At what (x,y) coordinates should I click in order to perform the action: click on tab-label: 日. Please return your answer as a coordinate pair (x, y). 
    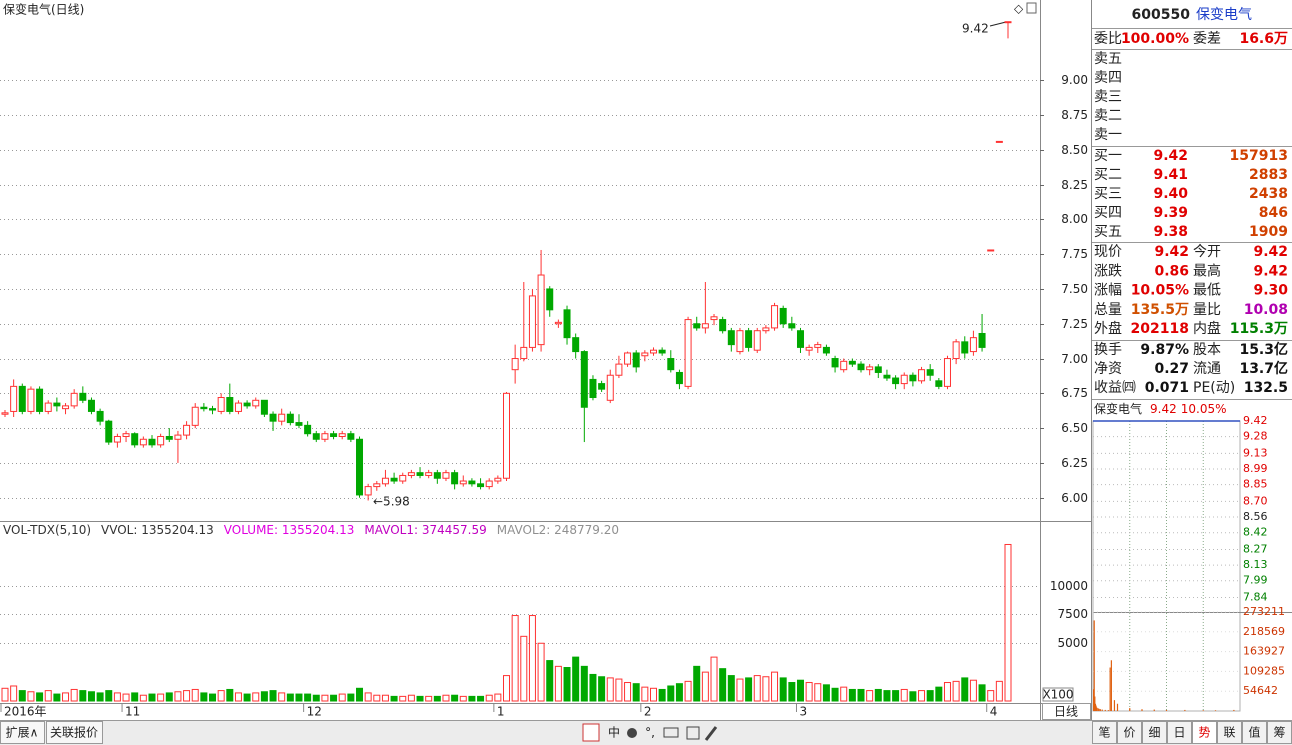
    Looking at the image, I should click on (1179, 733).